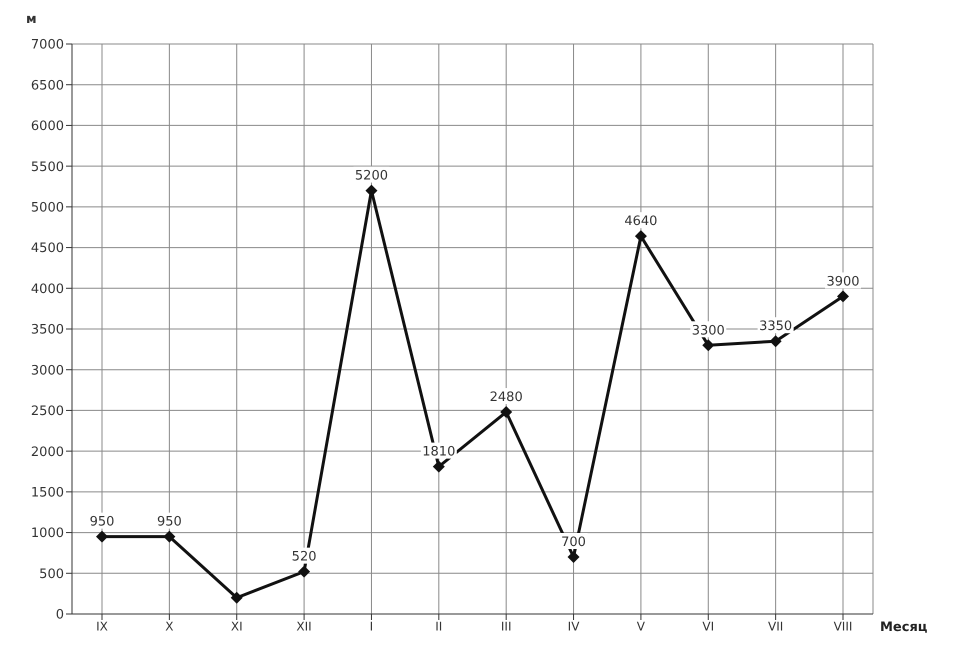 The width and height of the screenshot is (956, 666). I want to click on x-tick-label: VIII, so click(843, 627).